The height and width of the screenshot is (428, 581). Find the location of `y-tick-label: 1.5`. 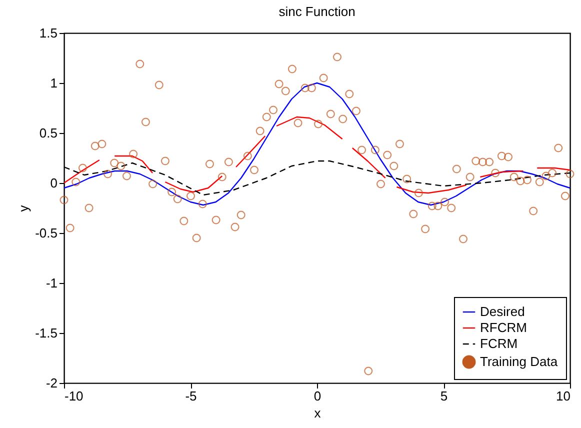

y-tick-label: 1.5 is located at coordinates (48, 33).